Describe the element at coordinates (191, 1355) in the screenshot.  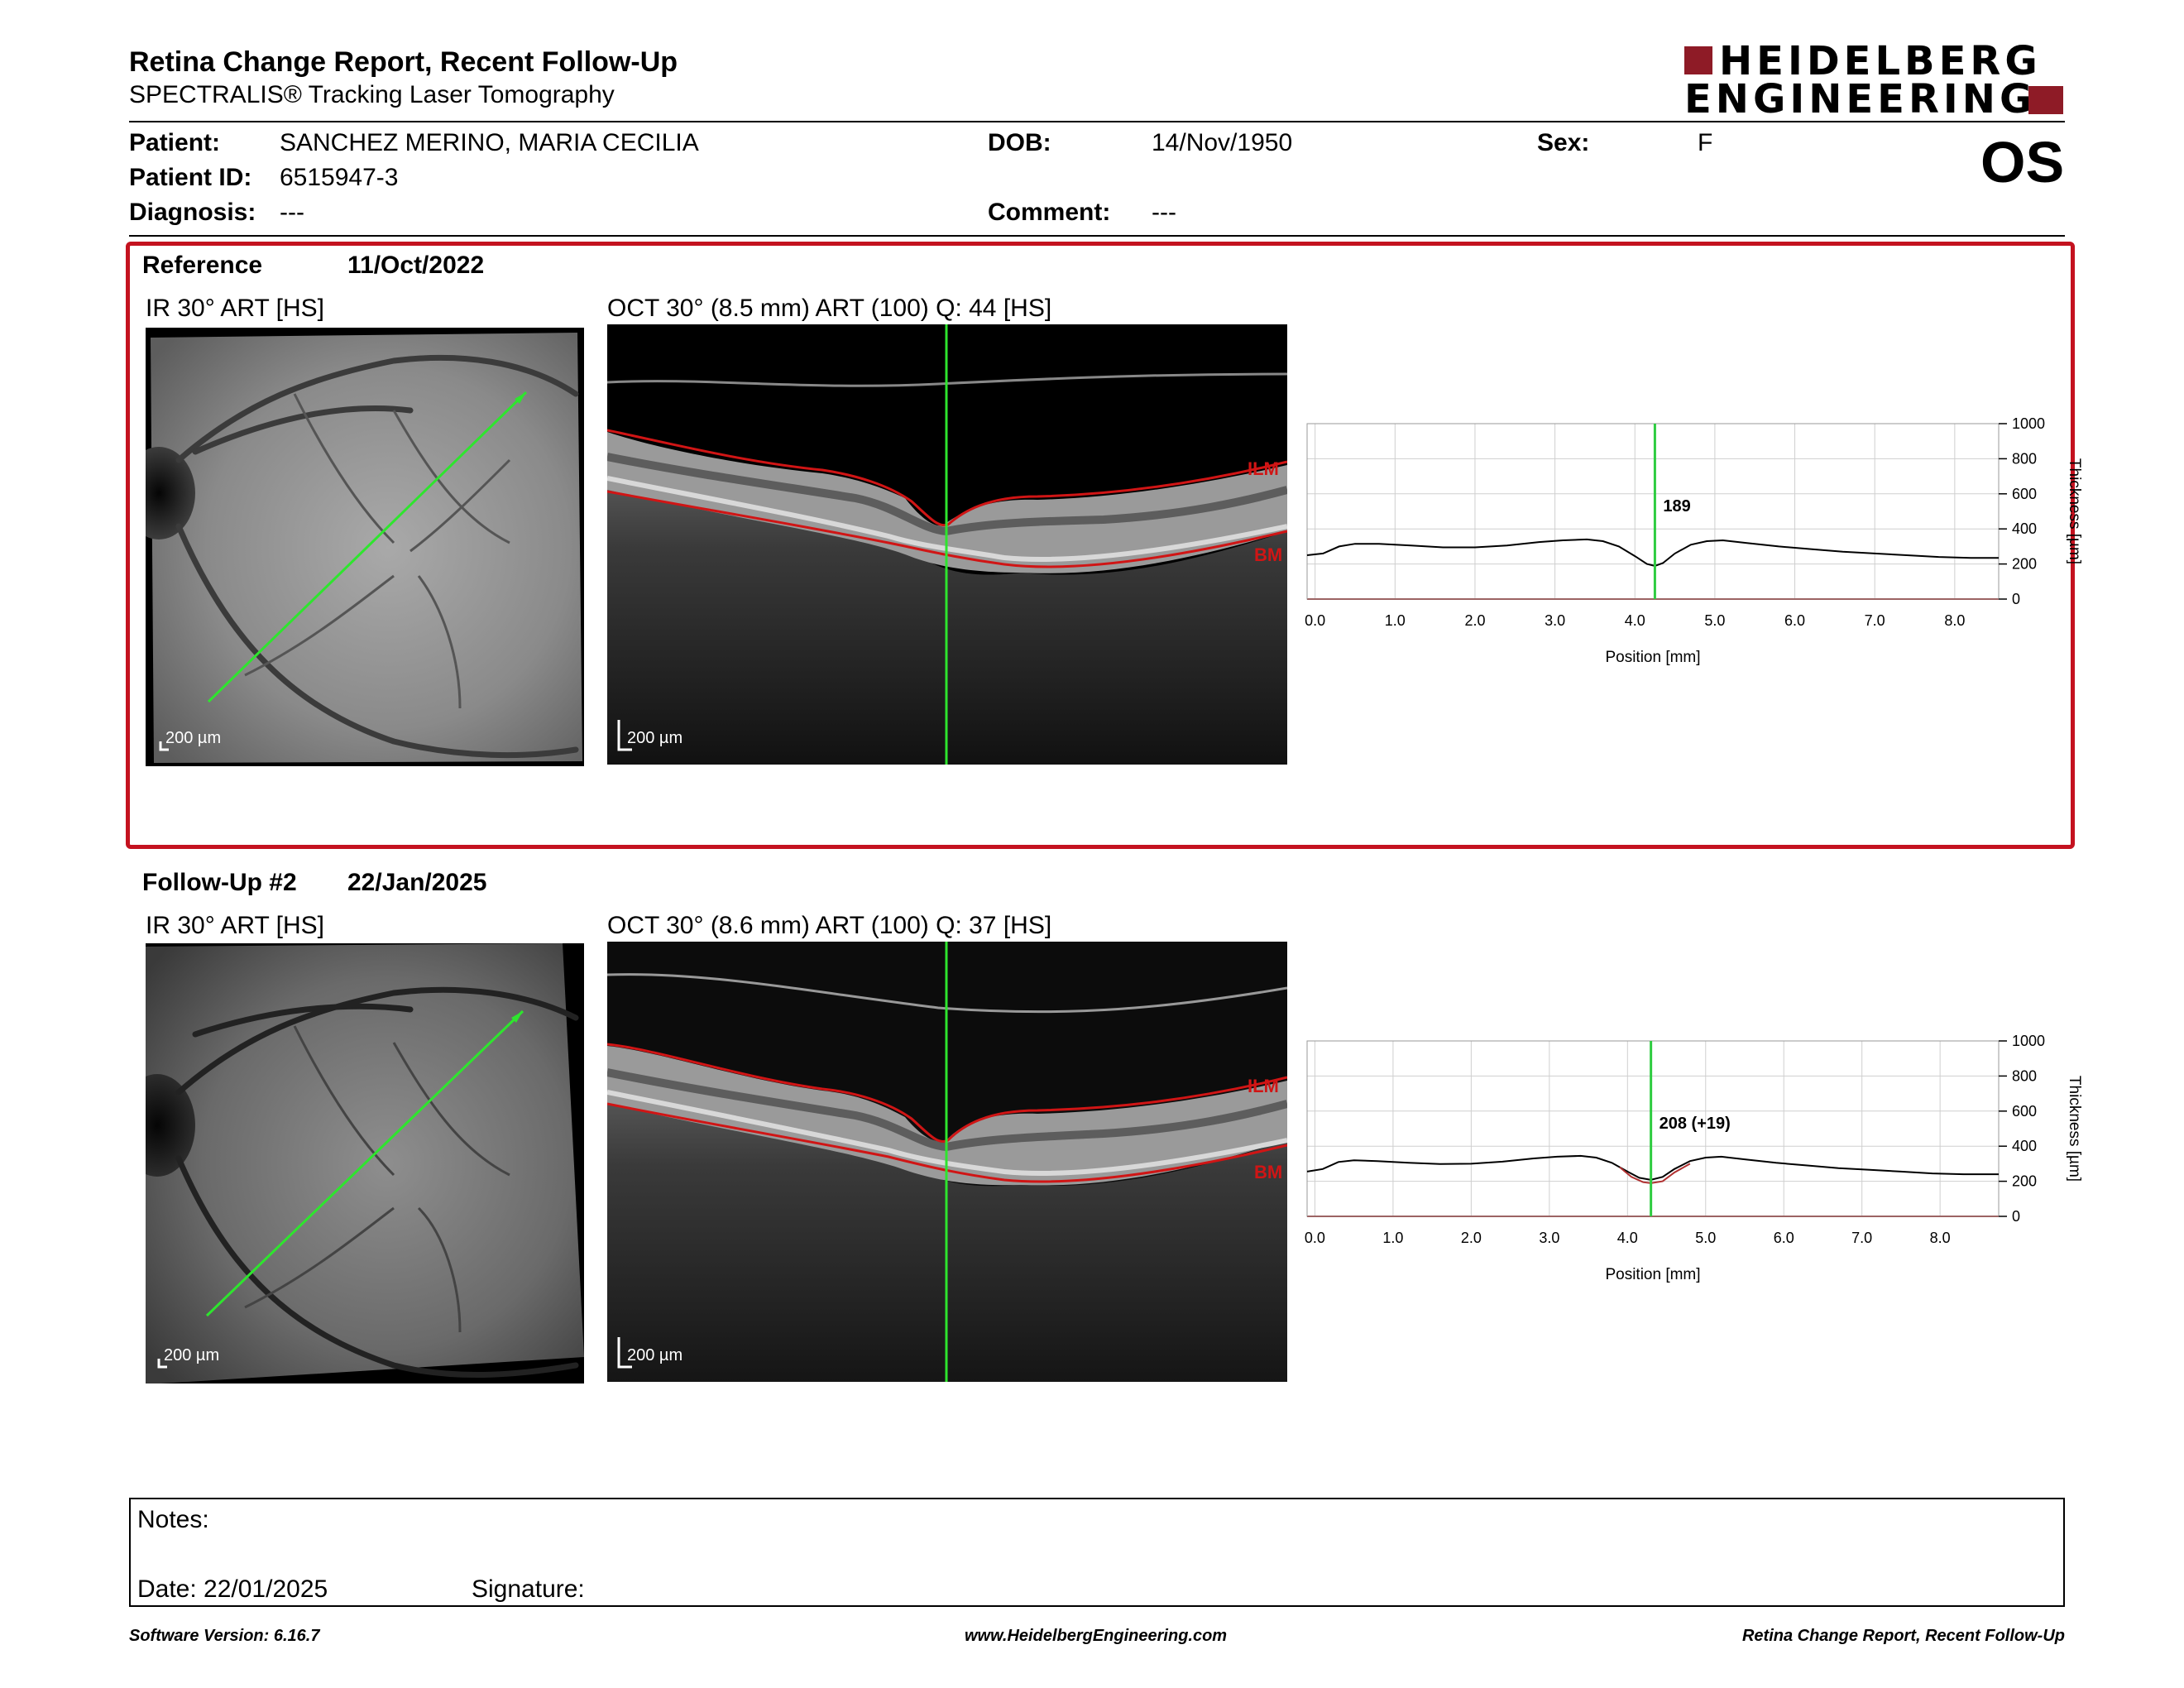
I see `followup-ir-scale: 200 µm` at that location.